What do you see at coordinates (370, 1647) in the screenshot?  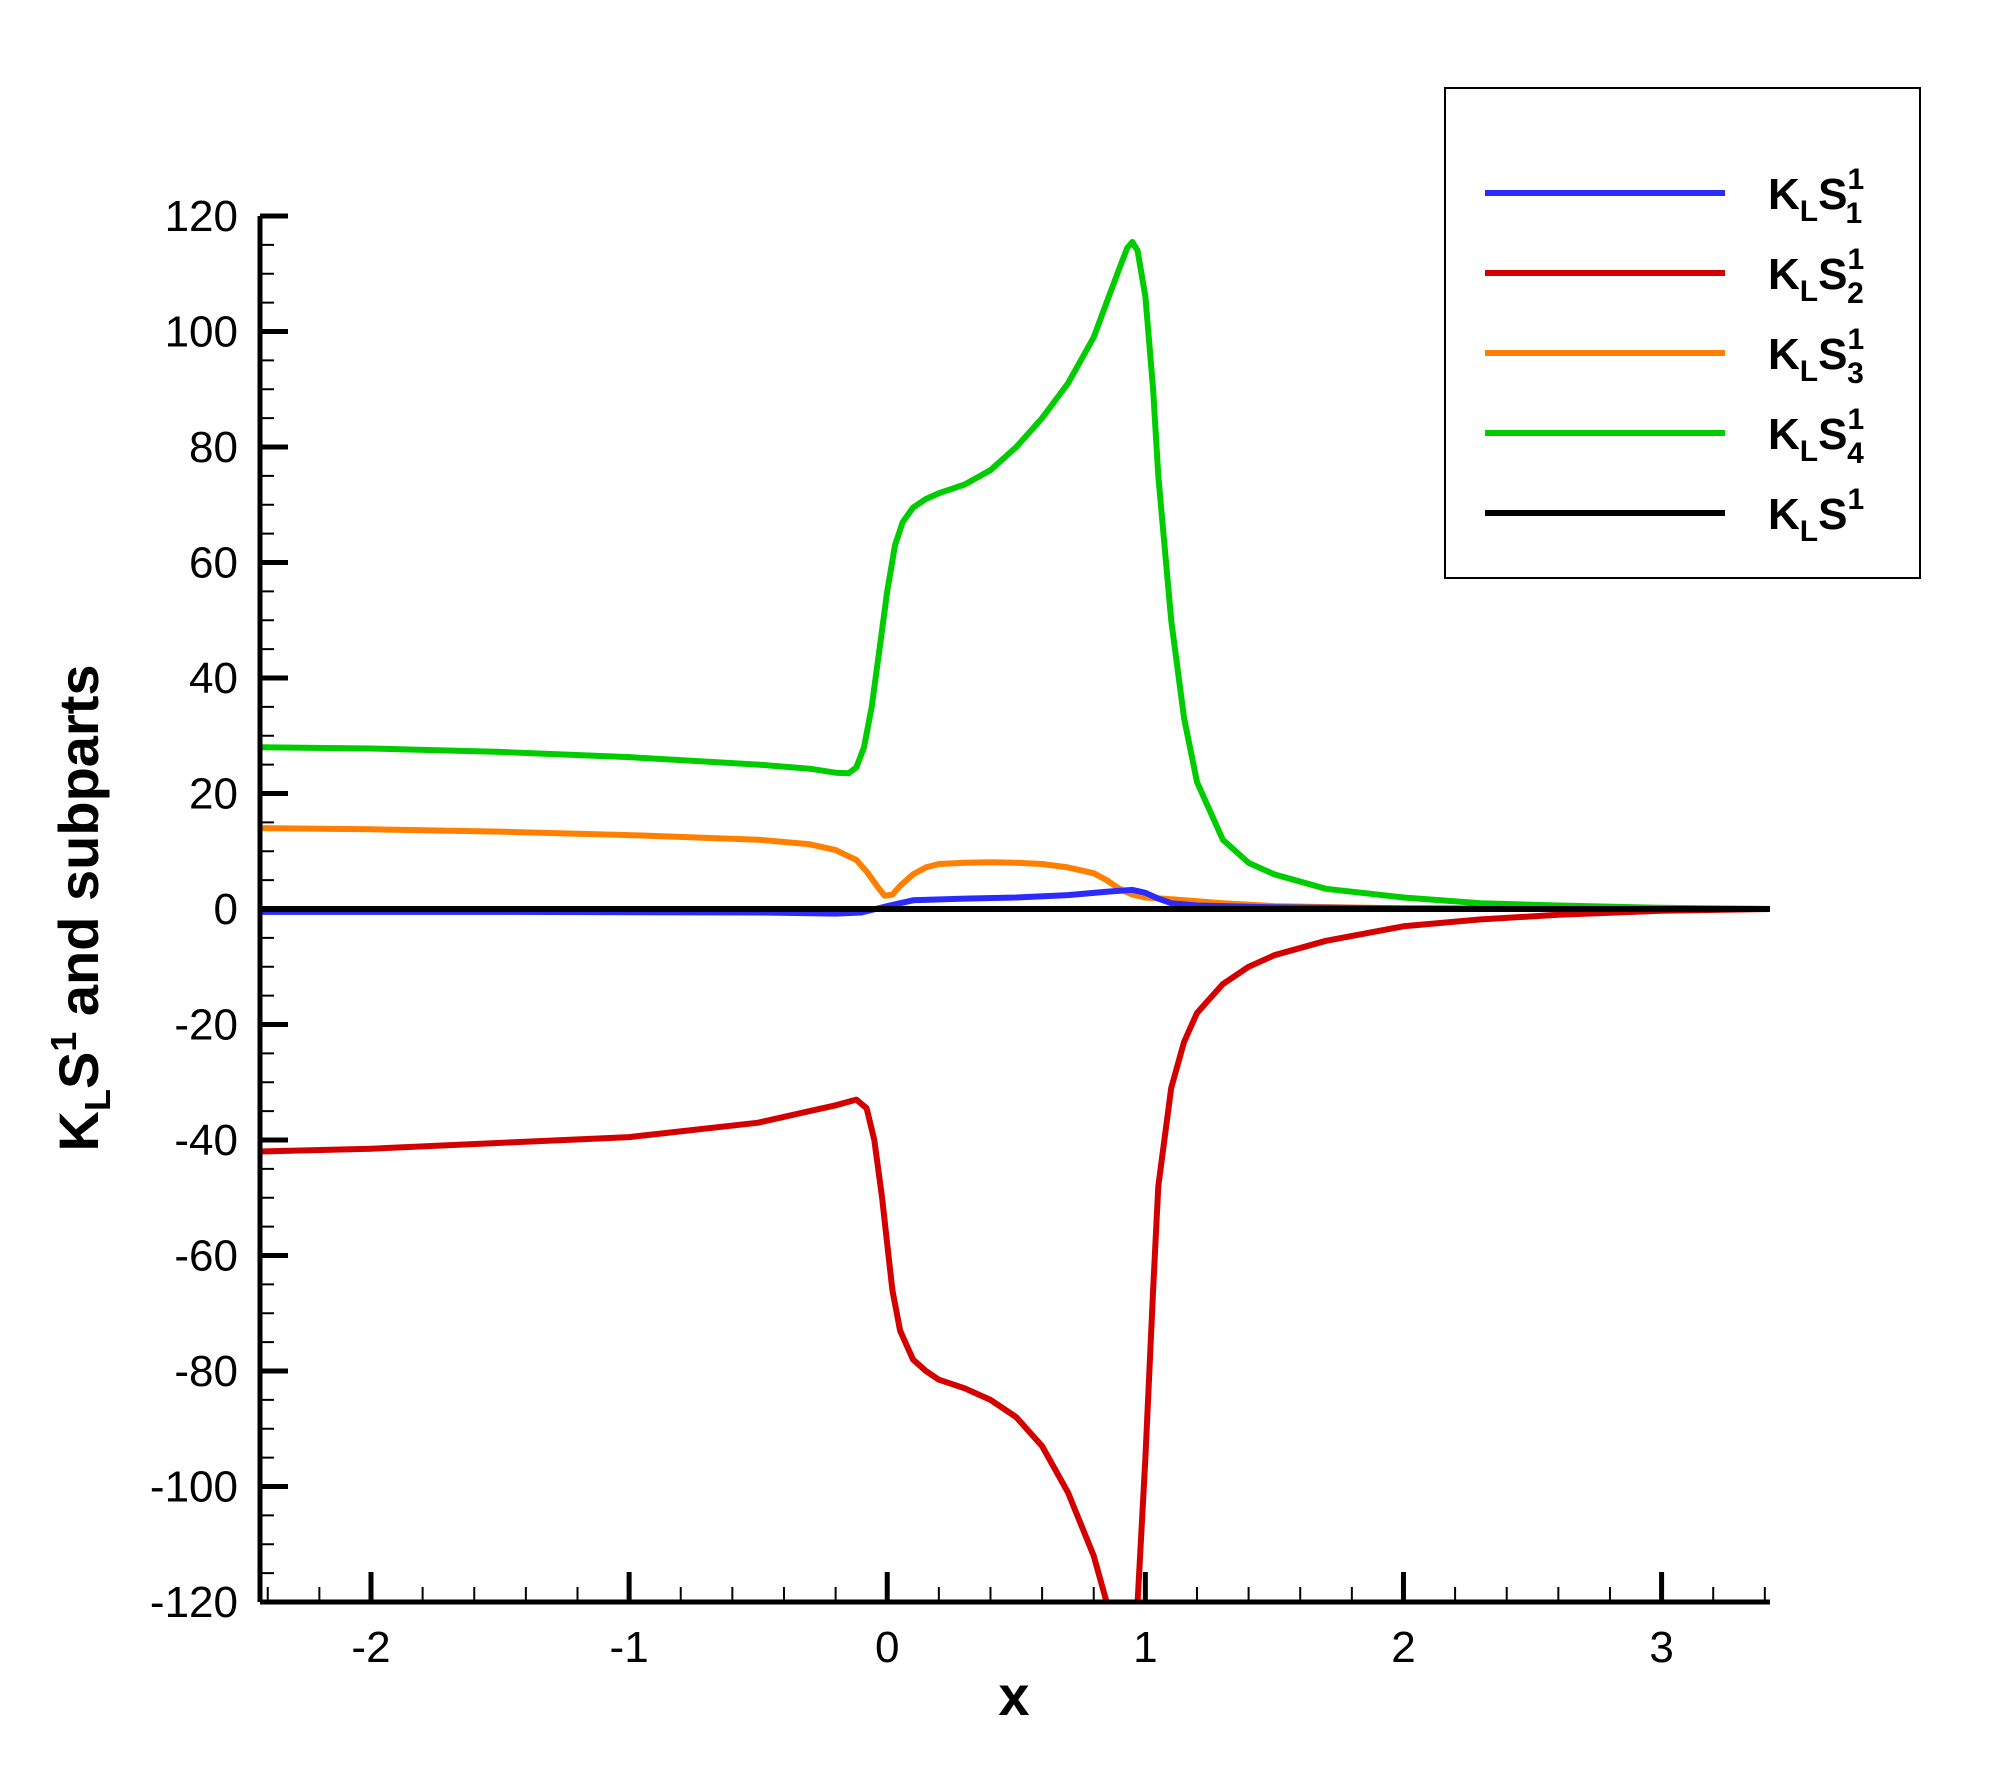 I see `x-tick-label: -2` at bounding box center [370, 1647].